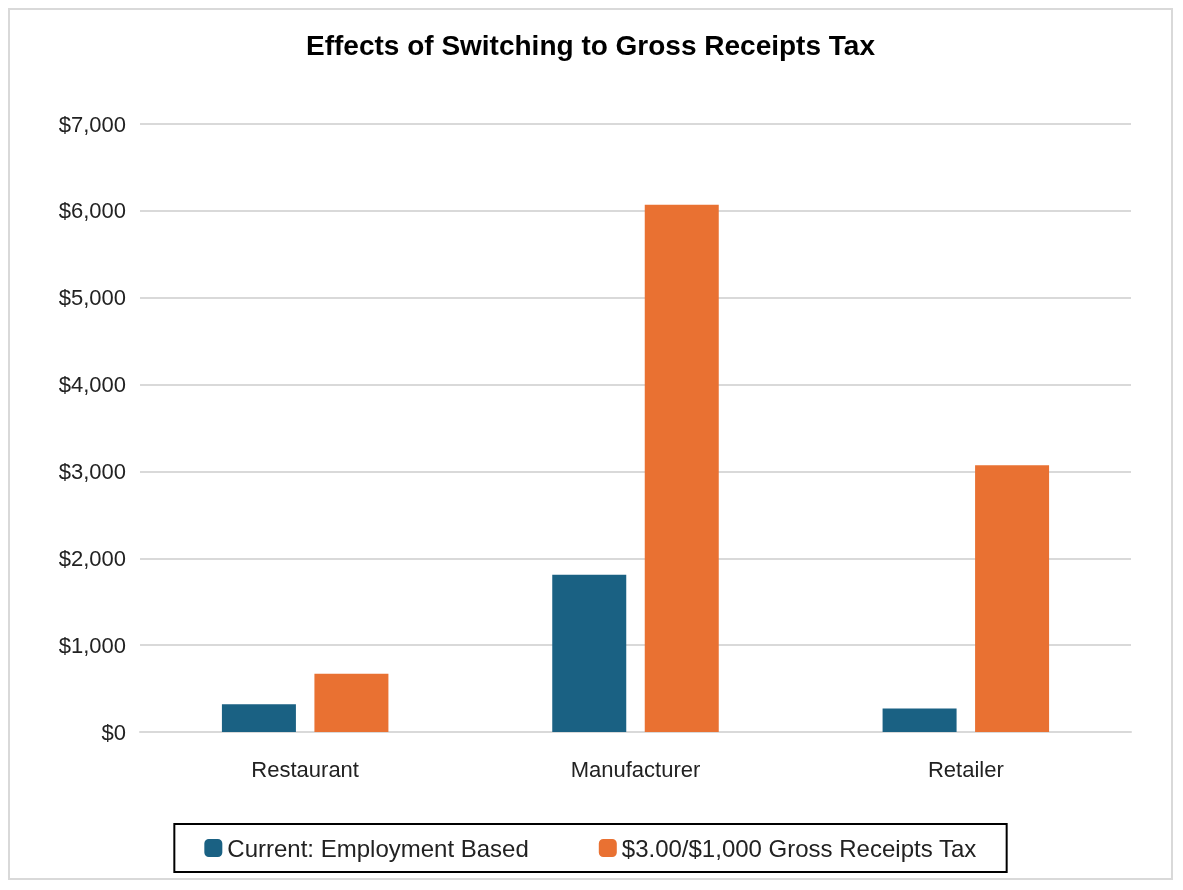 The width and height of the screenshot is (1183, 890). I want to click on y-tick-label: $1,000, so click(92, 645).